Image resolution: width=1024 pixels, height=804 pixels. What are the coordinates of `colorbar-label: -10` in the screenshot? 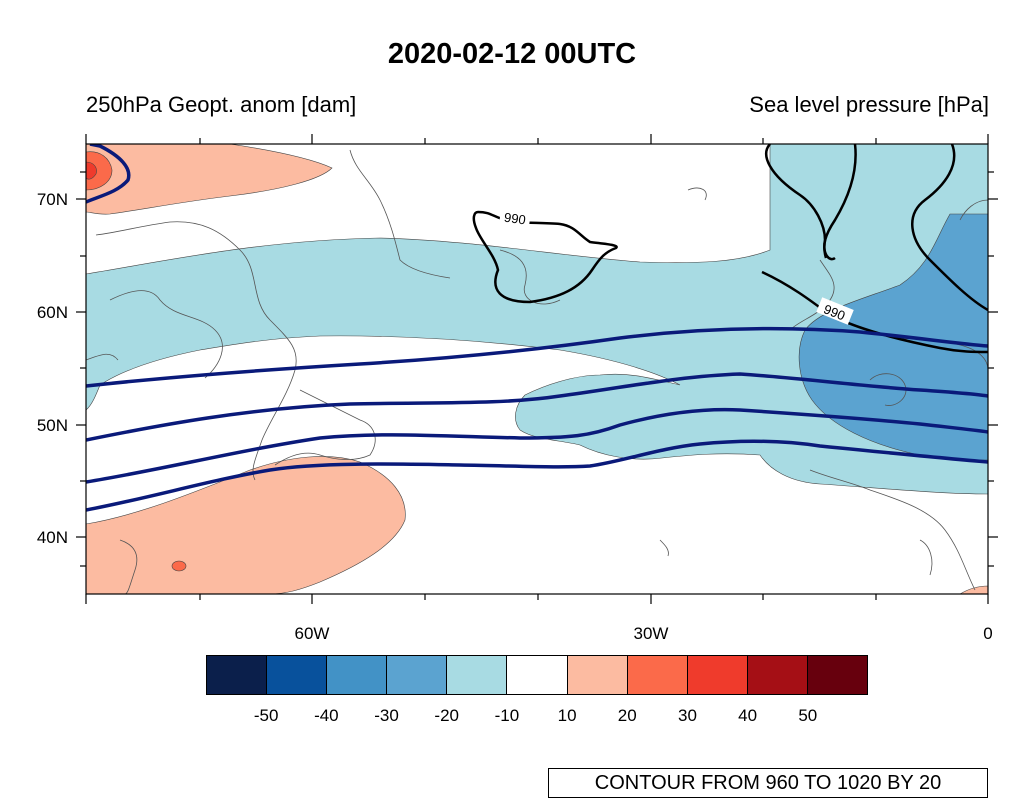 It's located at (507, 715).